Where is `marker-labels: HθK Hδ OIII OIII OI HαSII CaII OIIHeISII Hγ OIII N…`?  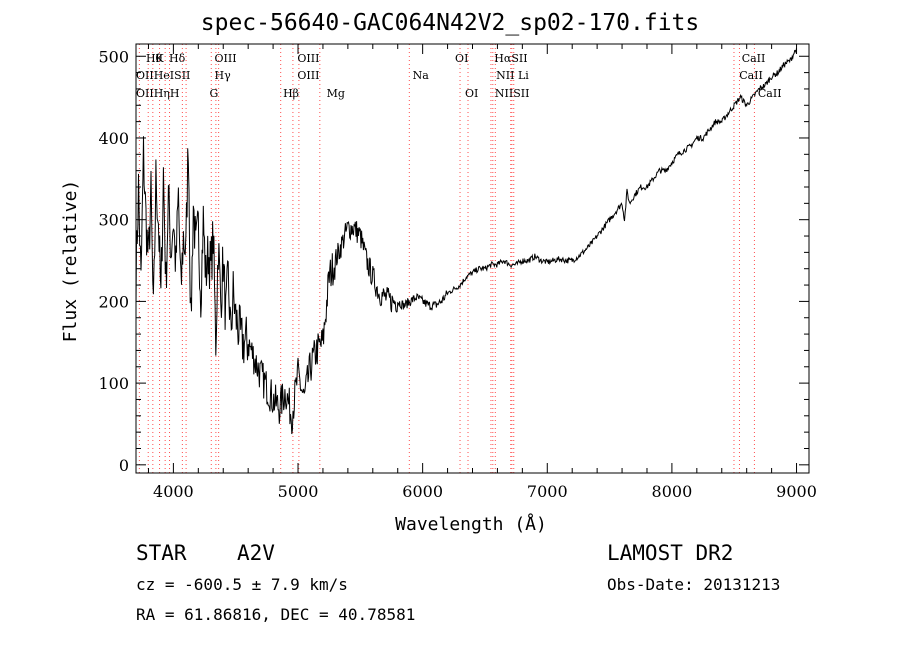
marker-labels: HθK Hδ OIII OIII OI HαSII CaII OIIHeISII Hγ OIII N… is located at coordinates (459, 76).